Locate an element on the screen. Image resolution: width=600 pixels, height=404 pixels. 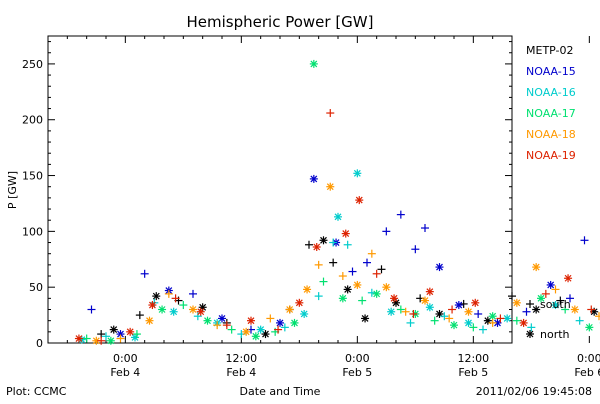
y-tick-label: 50 is located at coordinates (36, 287).